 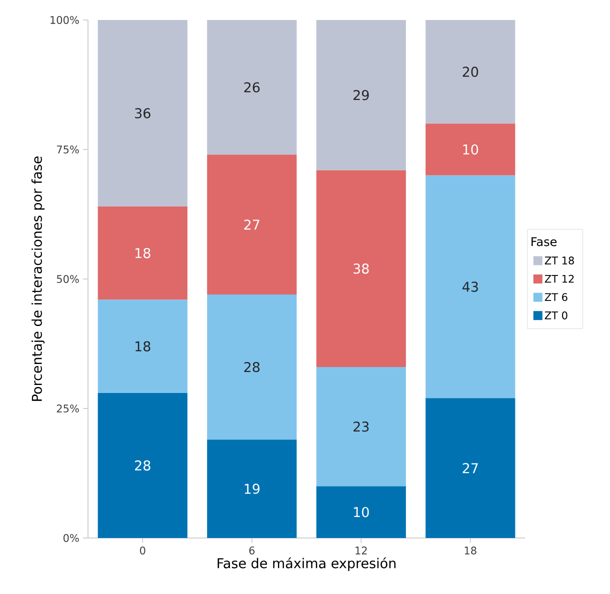 What do you see at coordinates (556, 315) in the screenshot?
I see `legend-label: ZT 0` at bounding box center [556, 315].